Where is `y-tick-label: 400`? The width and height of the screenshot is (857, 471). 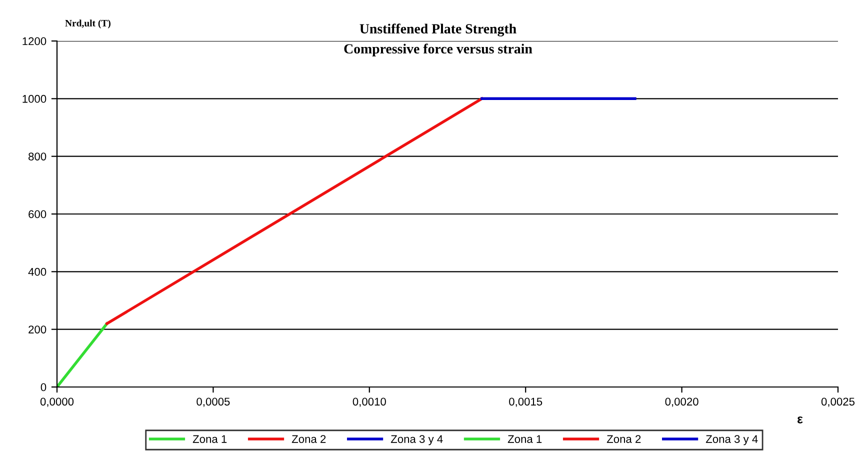
y-tick-label: 400 is located at coordinates (37, 272).